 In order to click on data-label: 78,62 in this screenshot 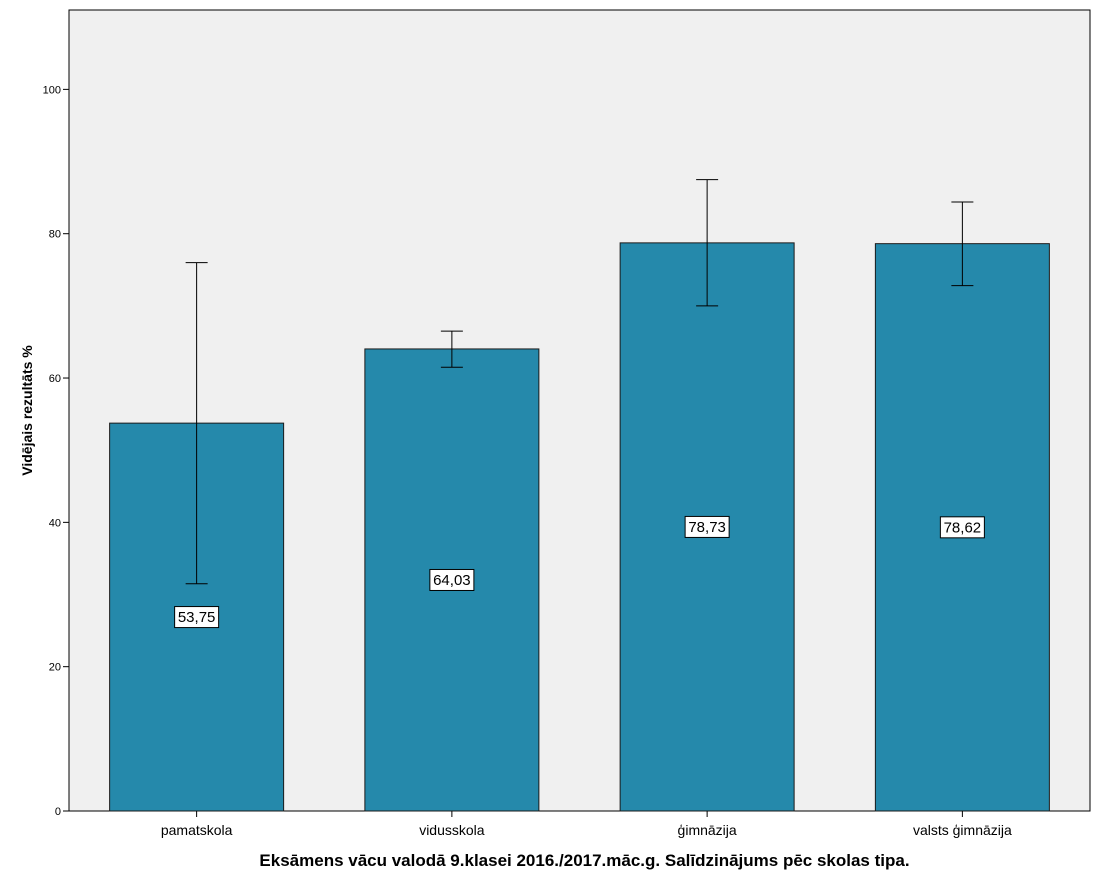, I will do `click(963, 527)`.